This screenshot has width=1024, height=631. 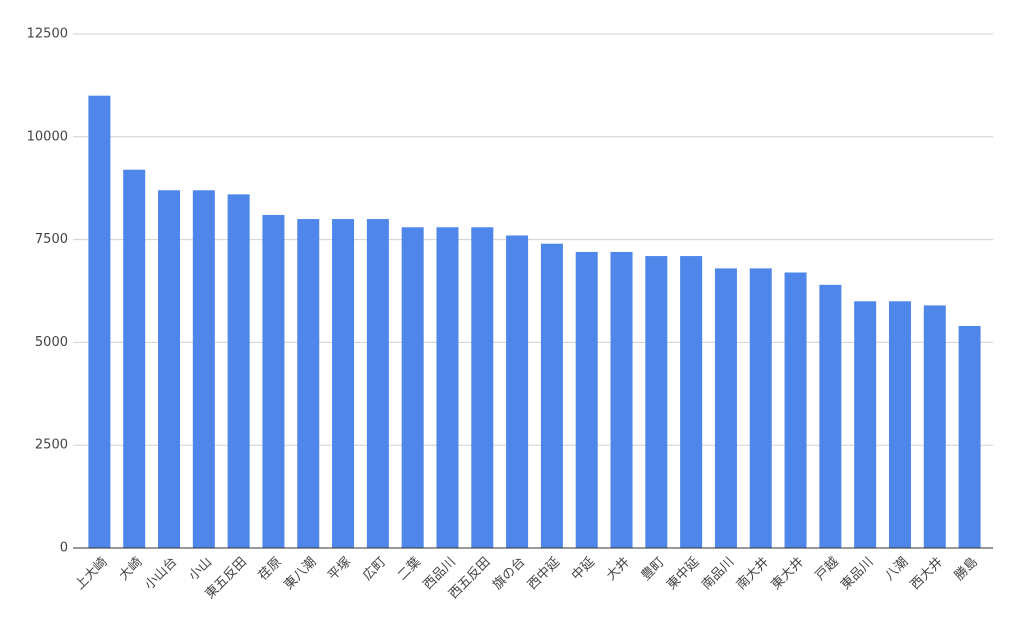 What do you see at coordinates (131, 569) in the screenshot?
I see `x-tick-label: 大崎` at bounding box center [131, 569].